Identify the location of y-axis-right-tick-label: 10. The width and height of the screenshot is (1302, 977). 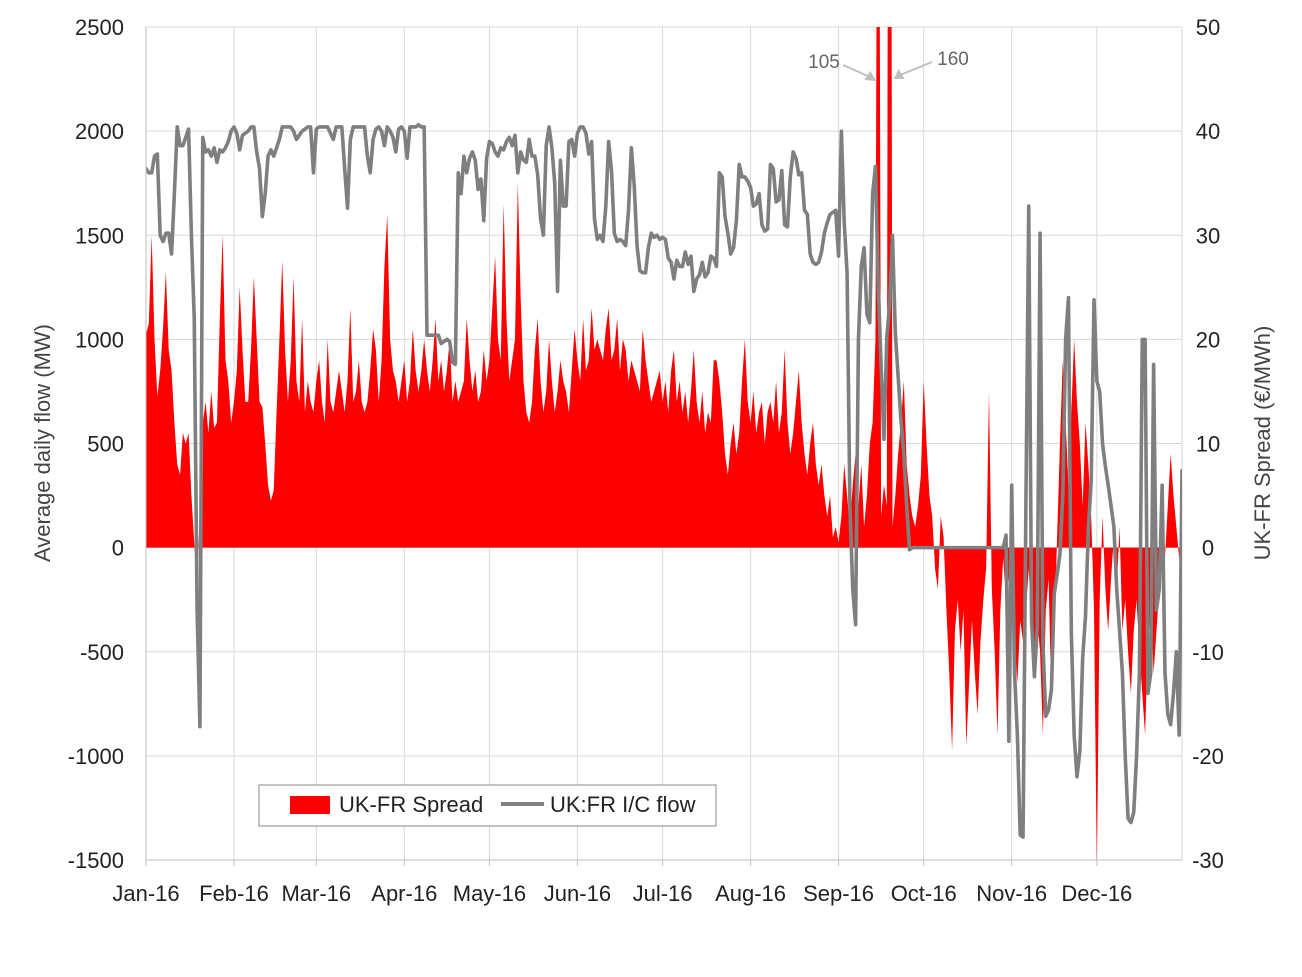
(1208, 444).